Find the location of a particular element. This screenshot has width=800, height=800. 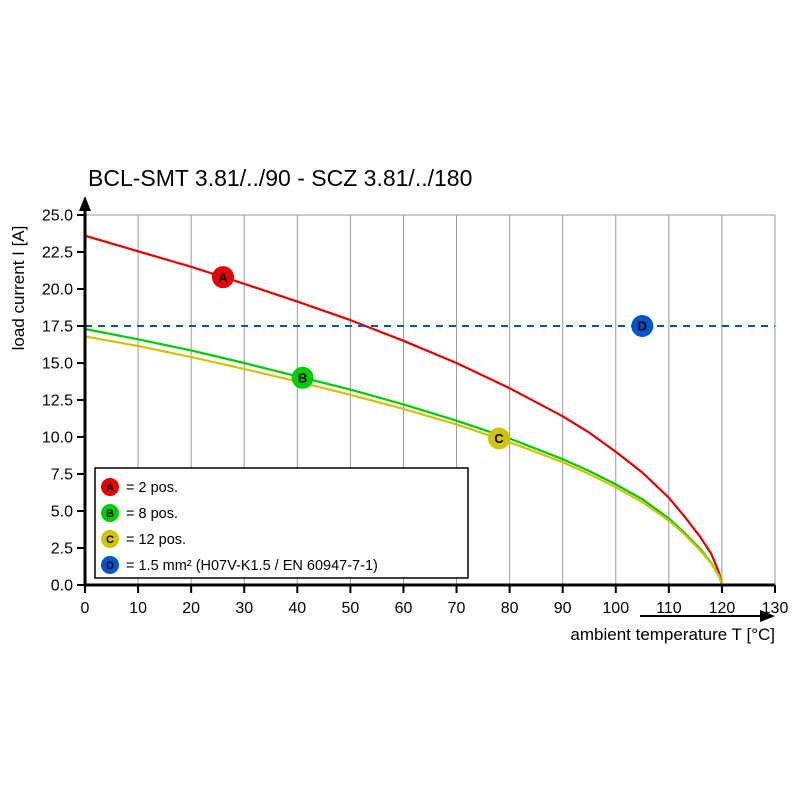

y-tick-label: 25.0 is located at coordinates (57, 216).